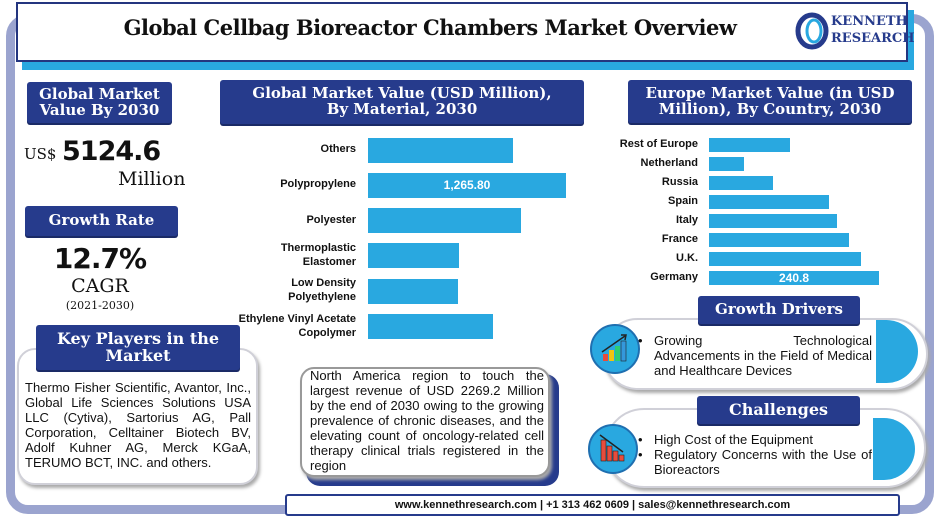 This screenshot has height=520, width=940. What do you see at coordinates (869, 21) in the screenshot?
I see `logo-line1: KENNETH` at bounding box center [869, 21].